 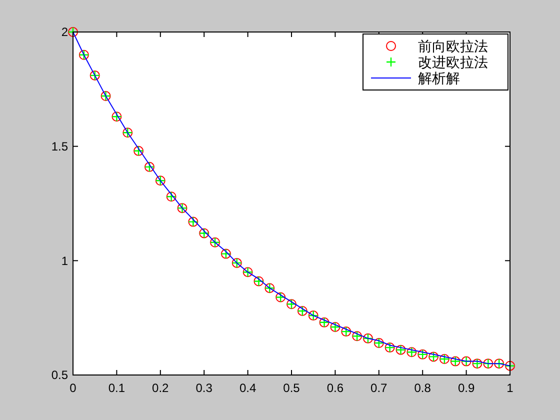 What do you see at coordinates (466, 388) in the screenshot?
I see `x-tick-label: 0.9` at bounding box center [466, 388].